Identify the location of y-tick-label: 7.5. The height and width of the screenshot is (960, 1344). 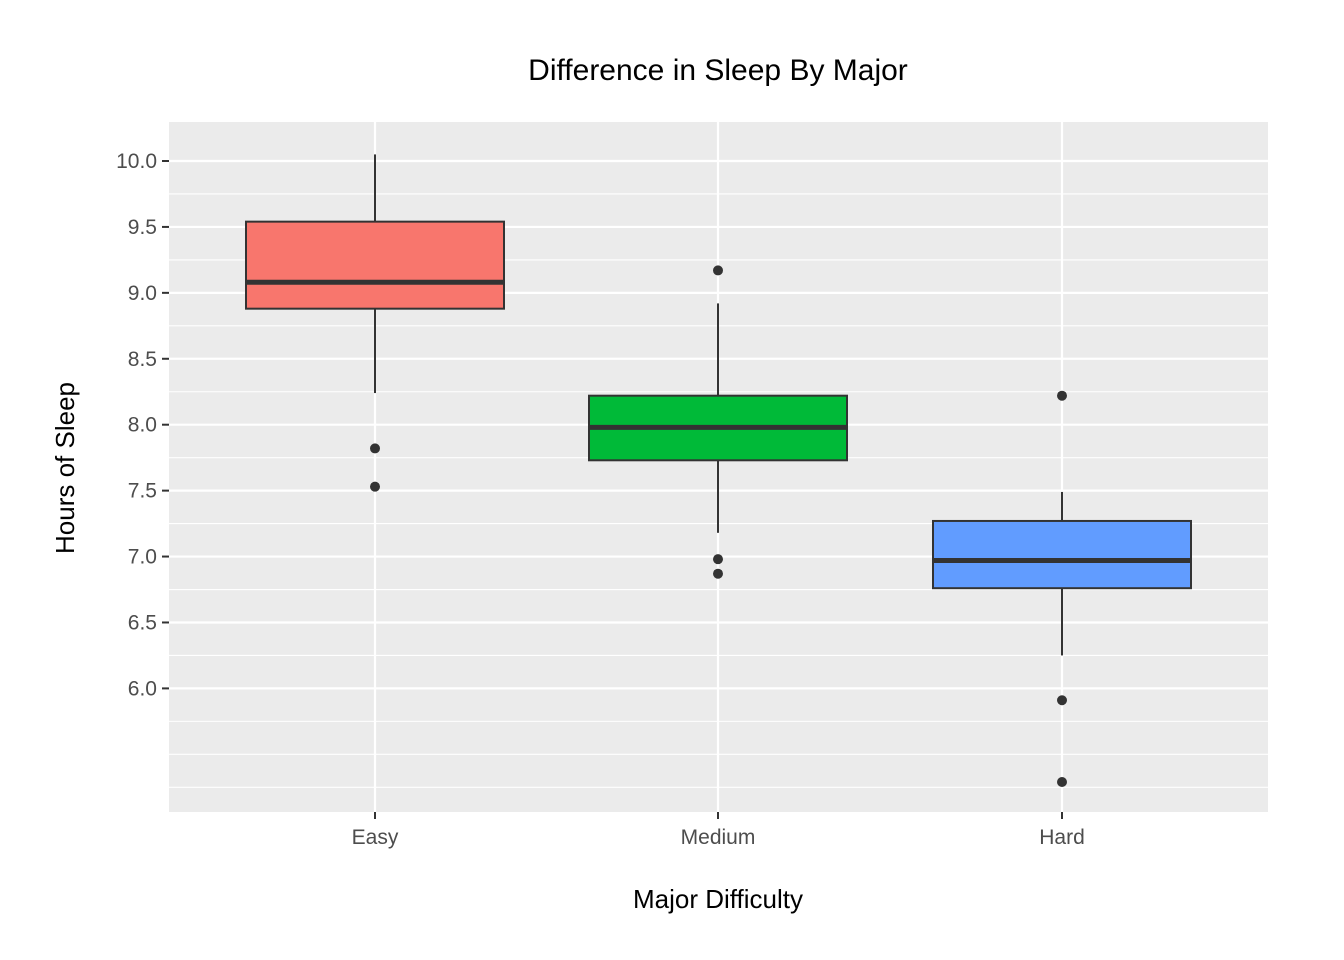
(142, 491).